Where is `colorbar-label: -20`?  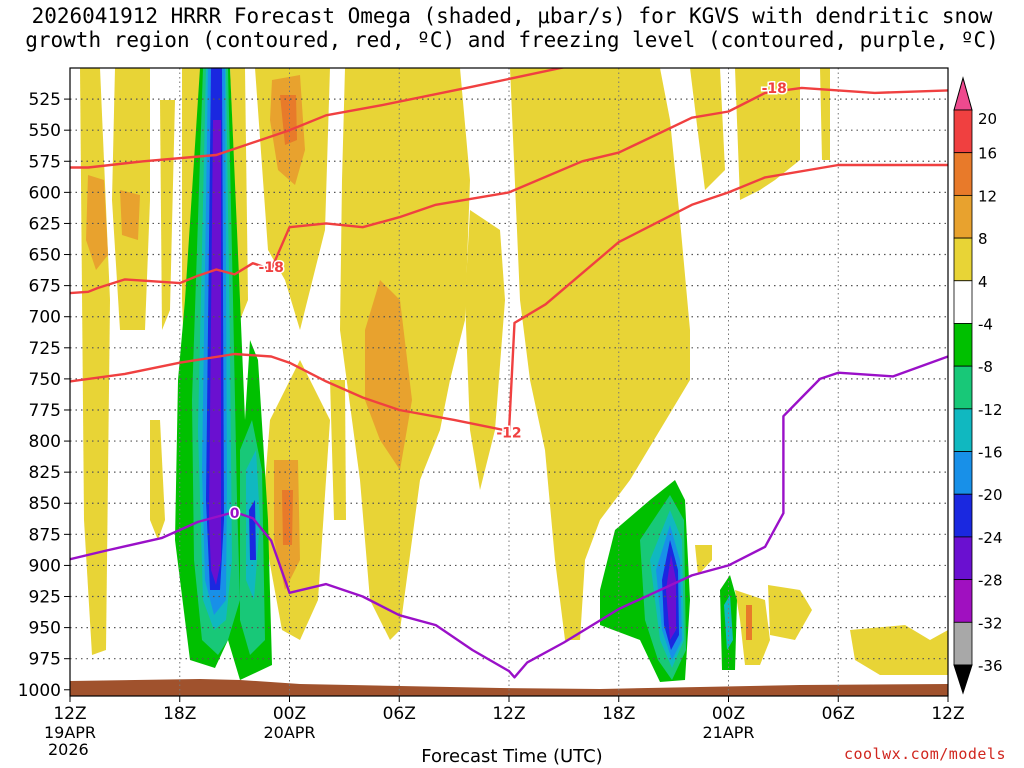
colorbar-label: -20 is located at coordinates (990, 495).